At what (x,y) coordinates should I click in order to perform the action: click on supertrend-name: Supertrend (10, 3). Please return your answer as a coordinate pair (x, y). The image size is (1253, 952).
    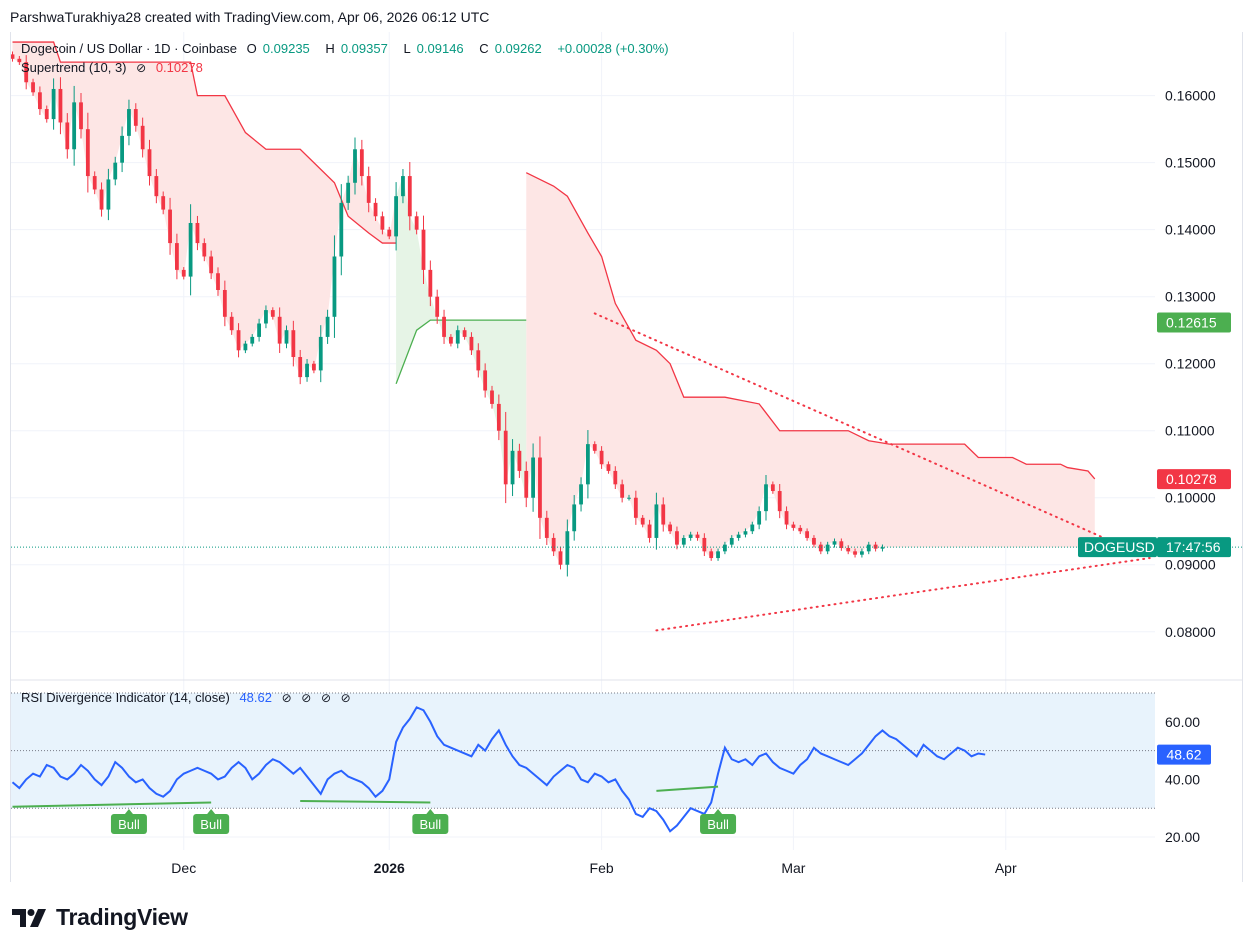
    Looking at the image, I should click on (74, 67).